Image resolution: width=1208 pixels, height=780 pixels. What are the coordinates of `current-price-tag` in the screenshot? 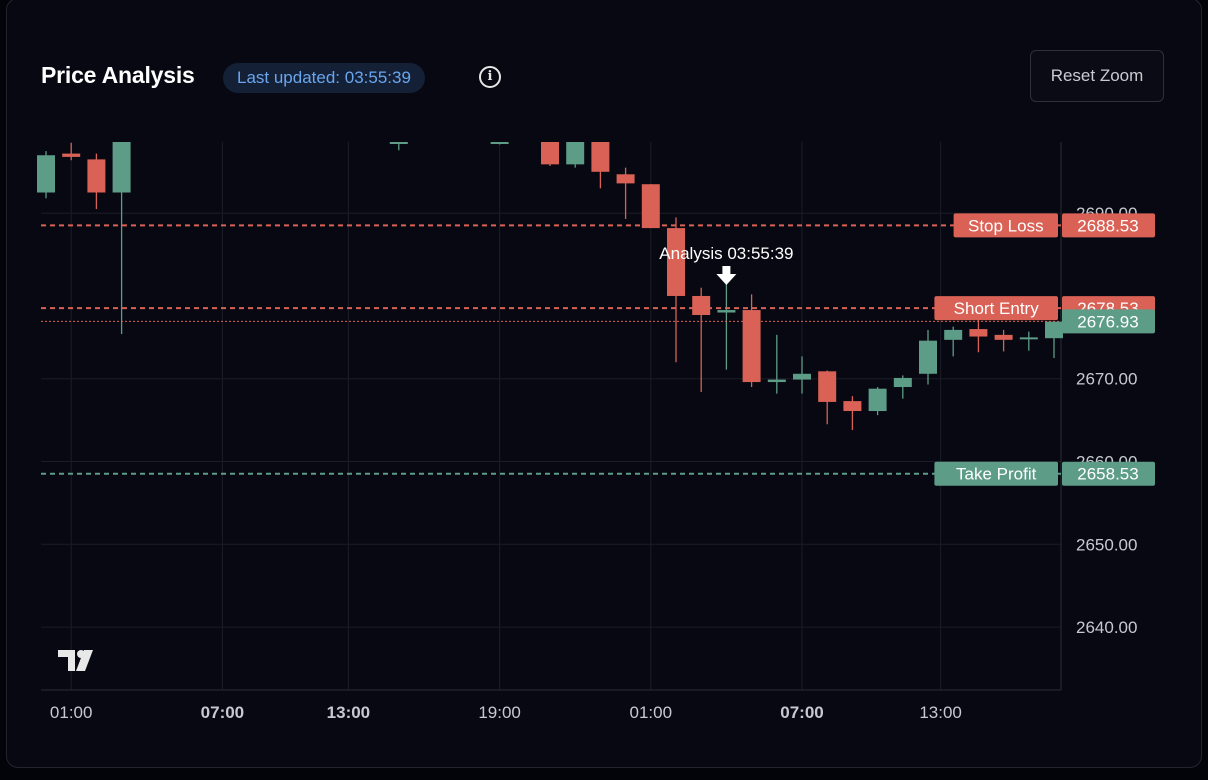 It's located at (1108, 321).